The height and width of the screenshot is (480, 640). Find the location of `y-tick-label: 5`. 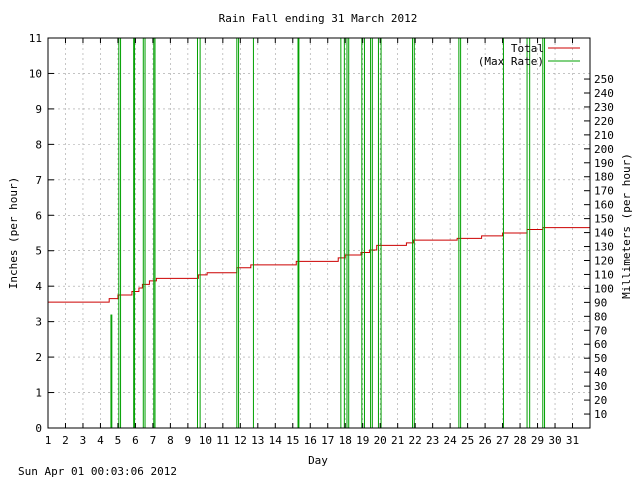

y-tick-label: 5 is located at coordinates (38, 251).